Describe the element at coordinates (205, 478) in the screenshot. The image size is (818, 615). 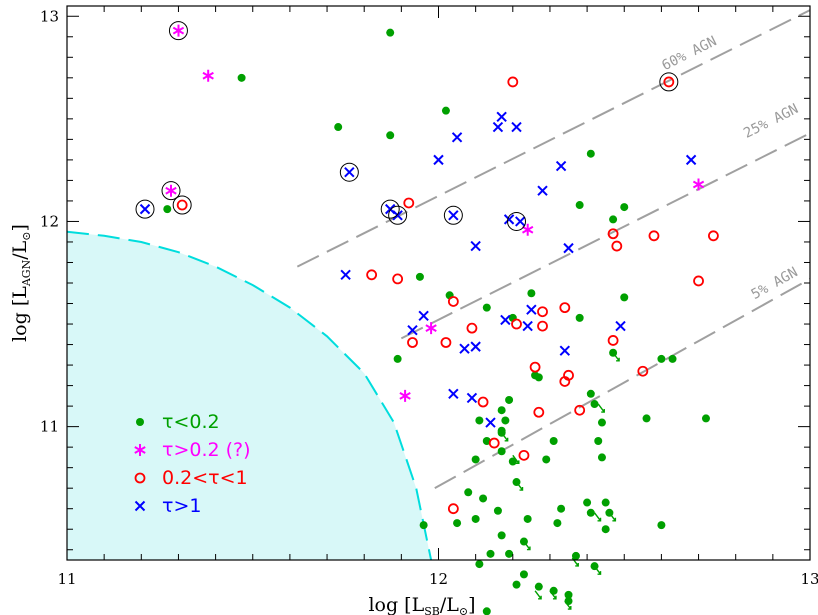
I see `legend-label-2: 0.2<τ<1` at that location.